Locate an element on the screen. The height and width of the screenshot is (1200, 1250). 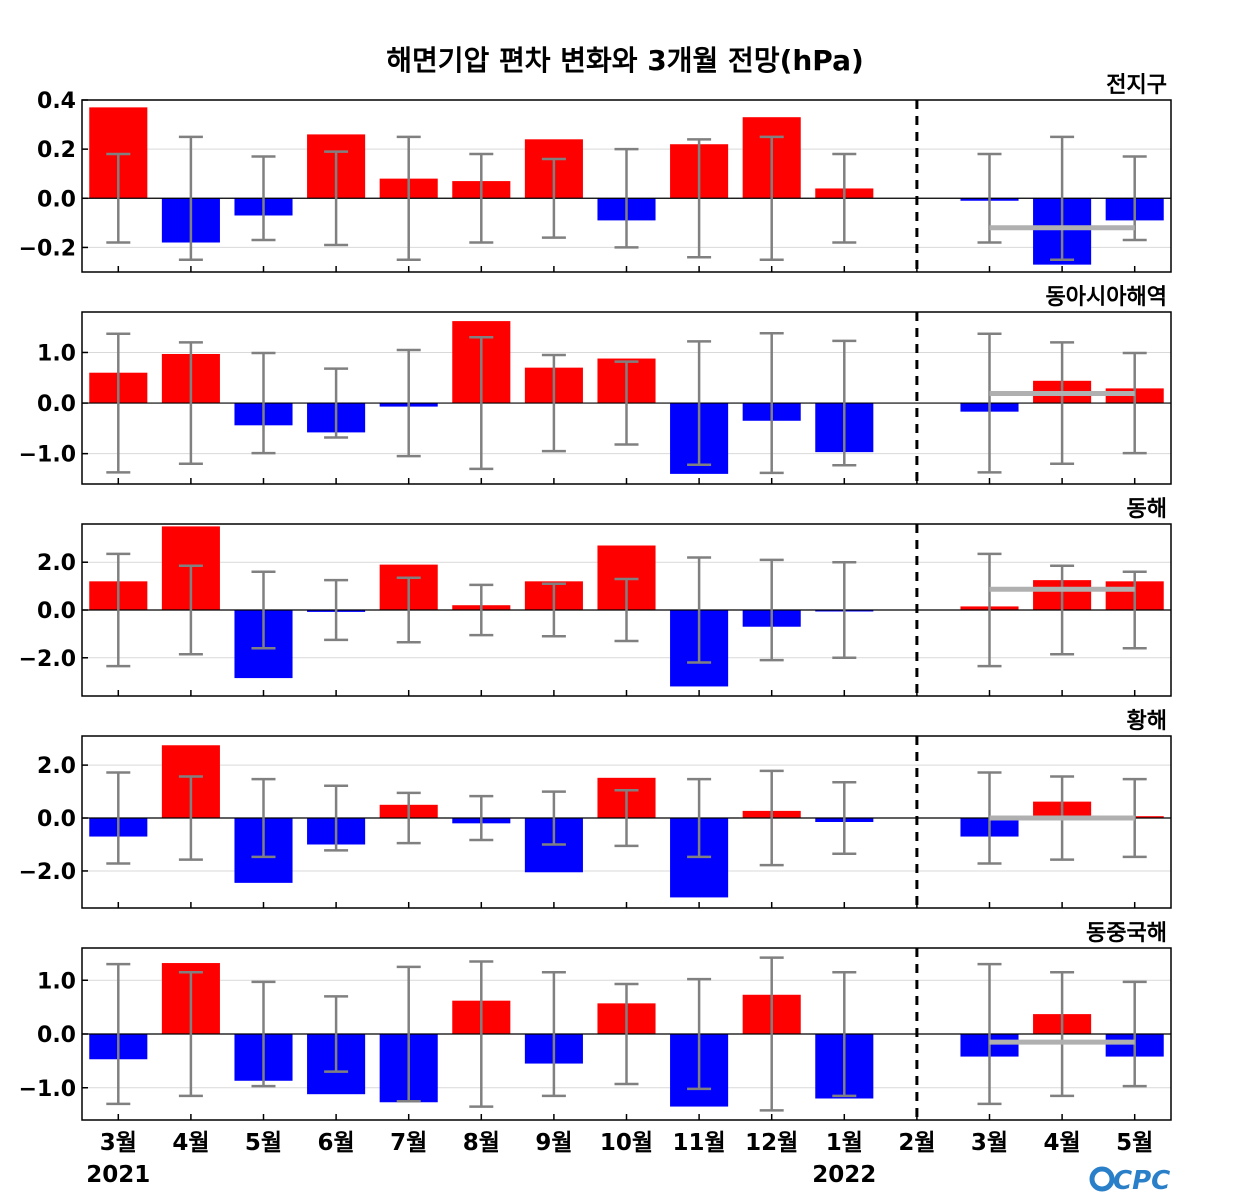
x-tick-label: 6월 is located at coordinates (336, 1143).